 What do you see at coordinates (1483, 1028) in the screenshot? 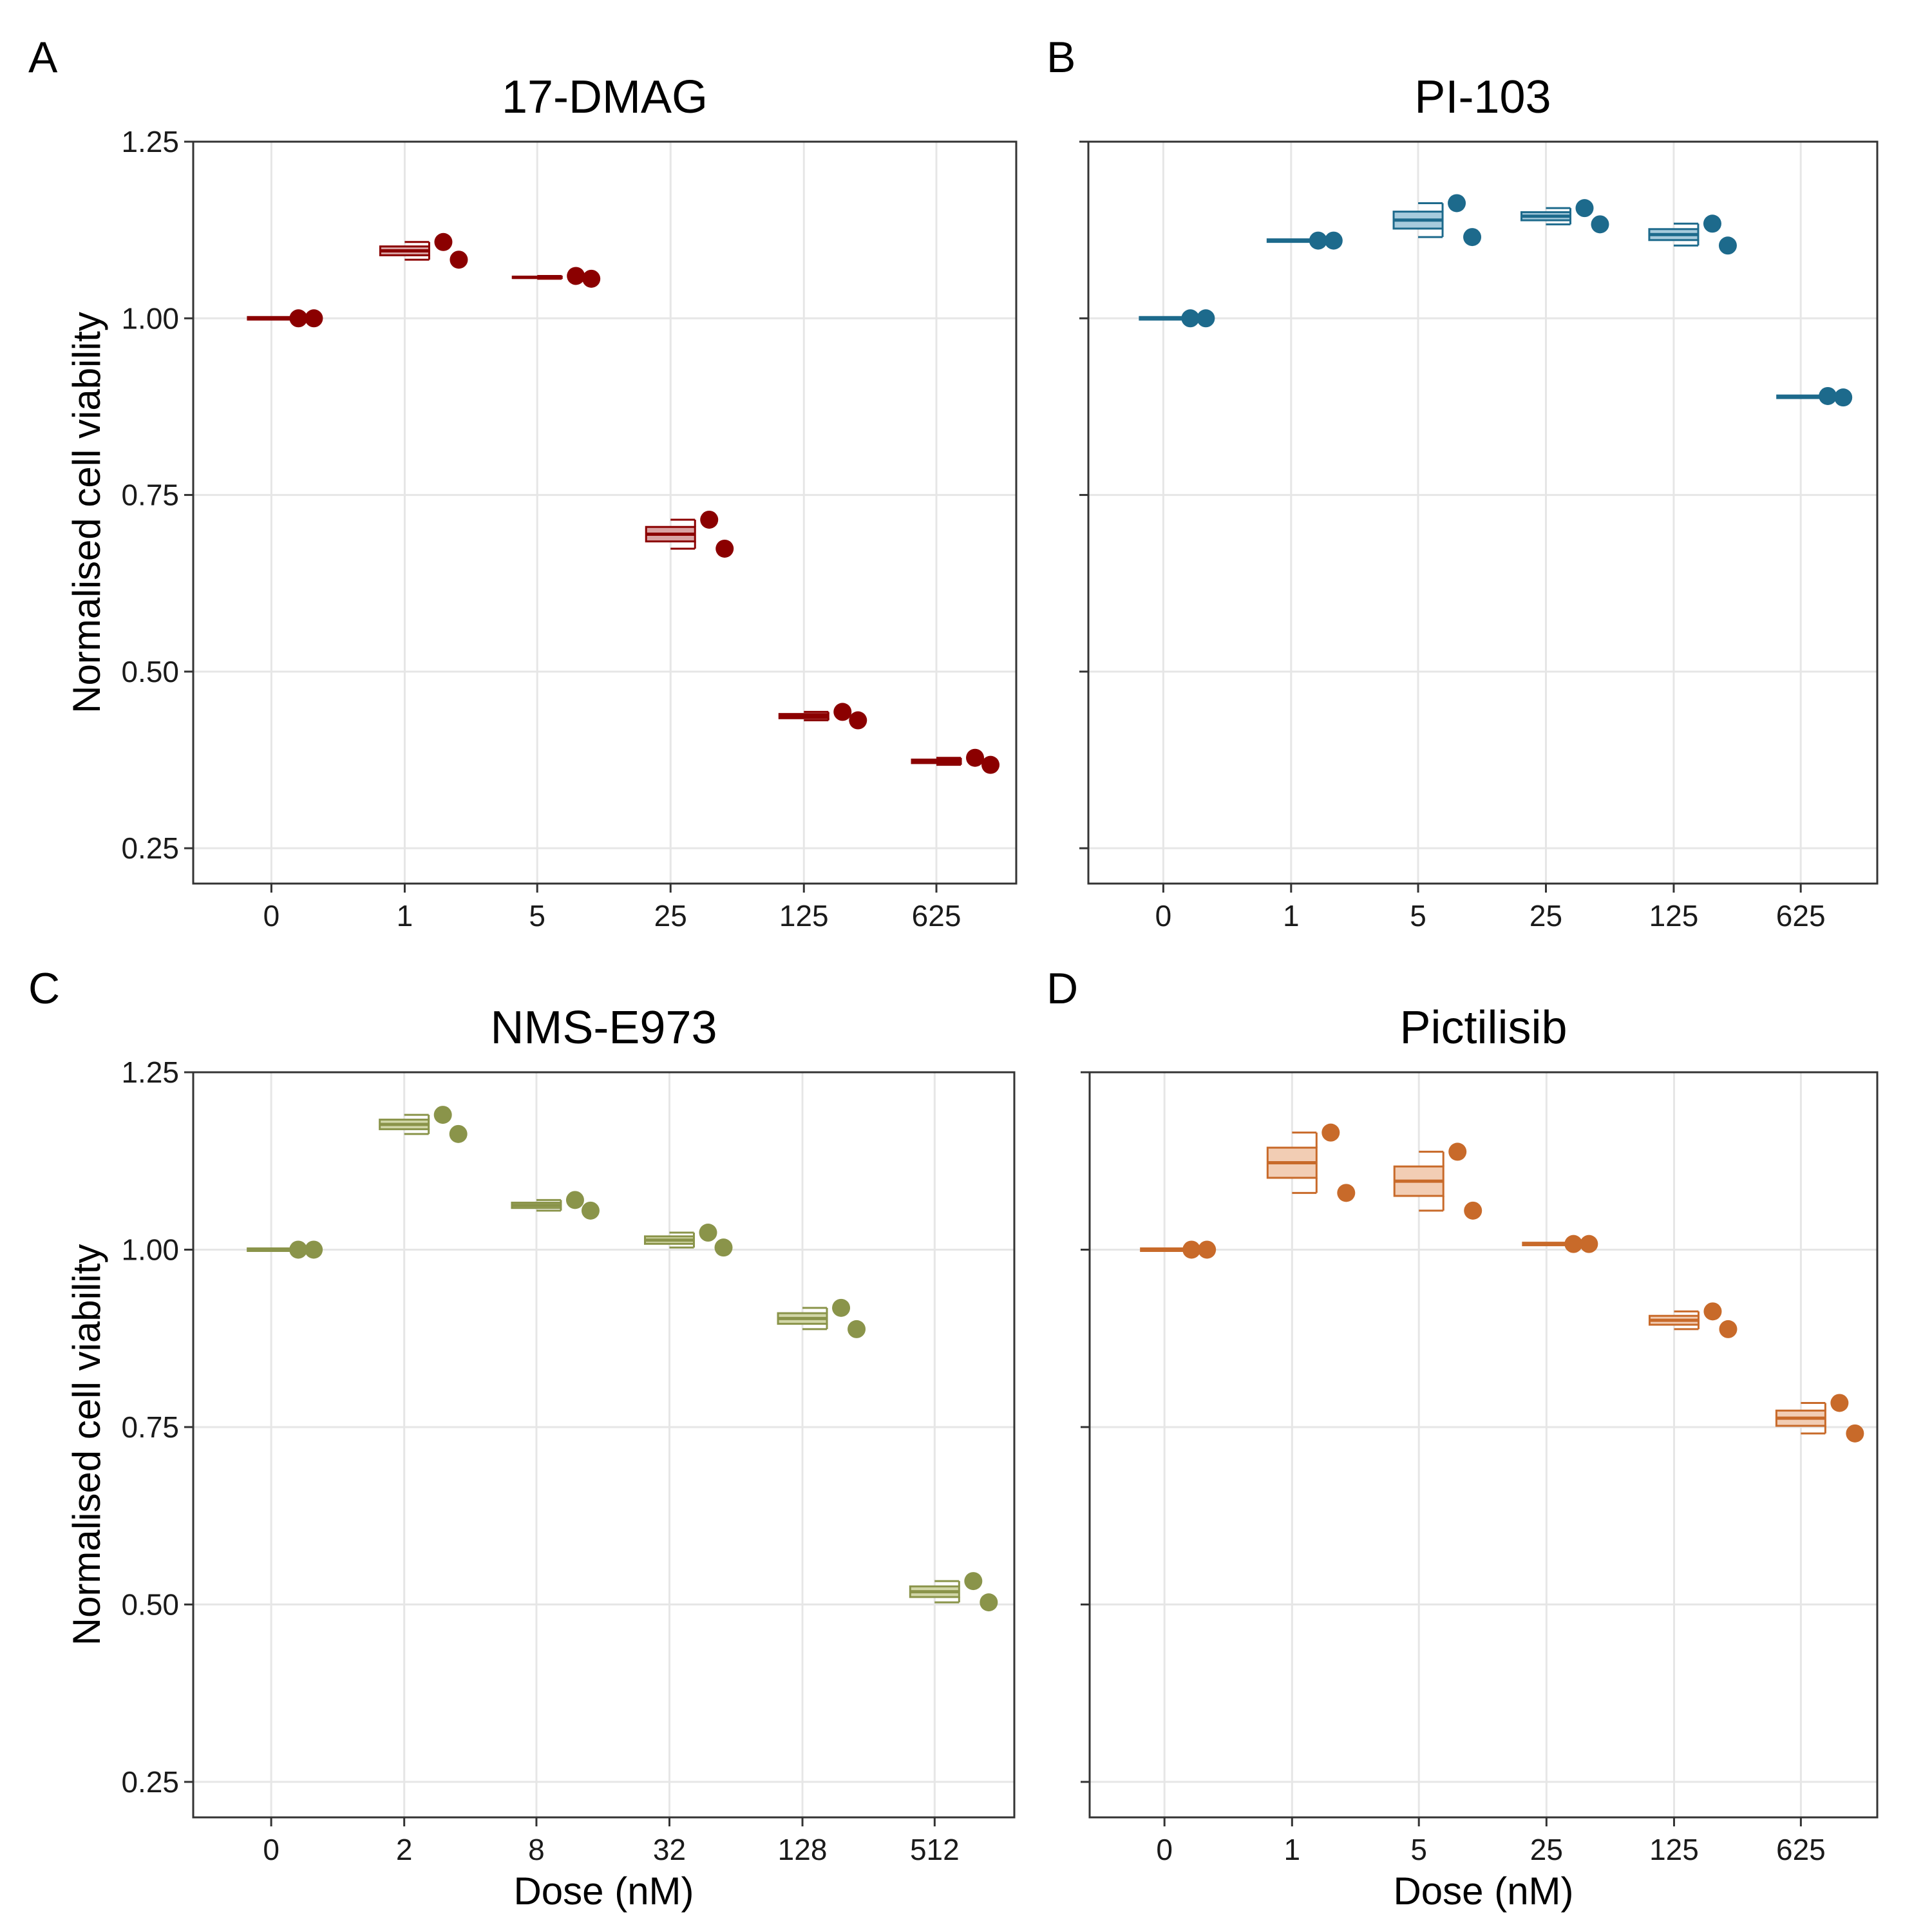
I see `panel-title: Pictilisib` at bounding box center [1483, 1028].